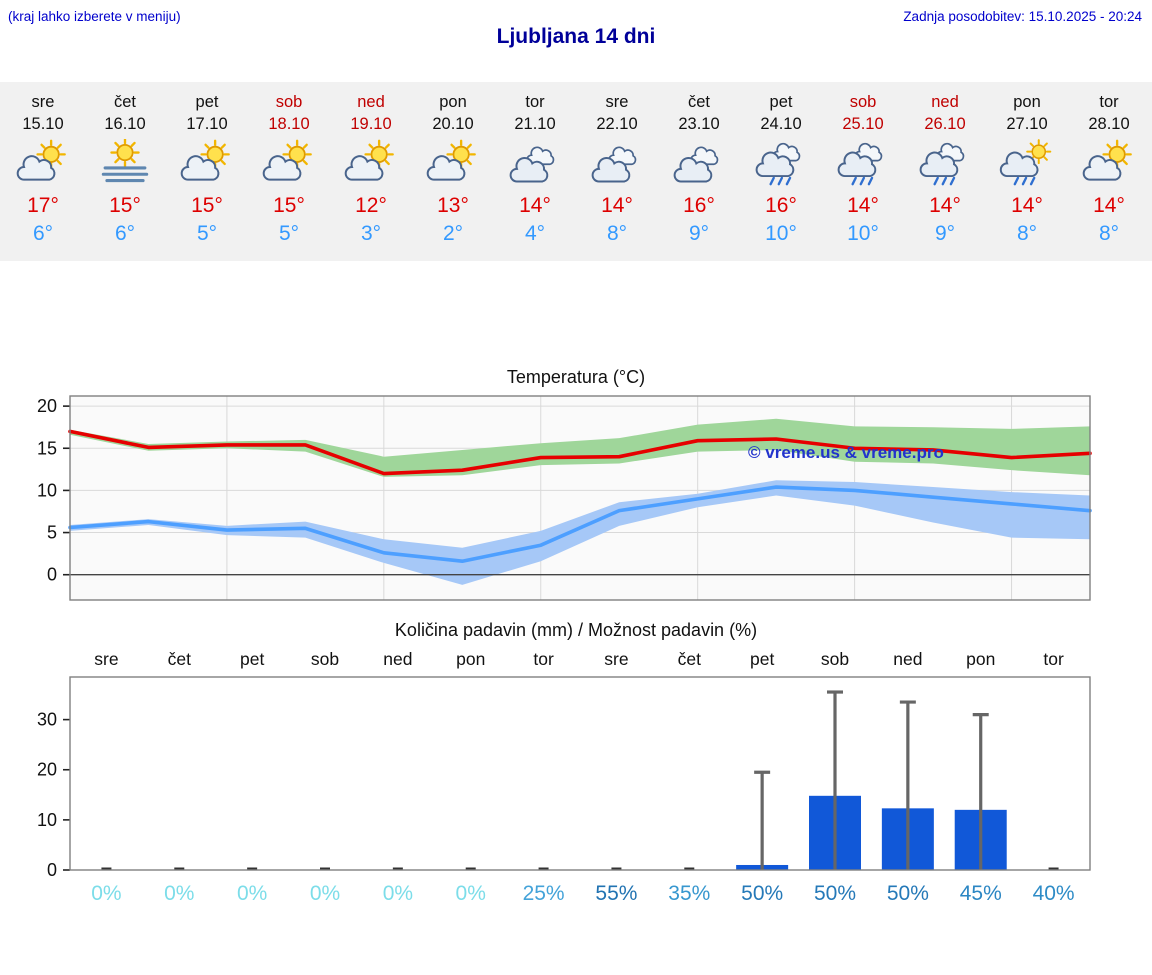  Describe the element at coordinates (289, 124) in the screenshot. I see `day-date: 18.10` at that location.